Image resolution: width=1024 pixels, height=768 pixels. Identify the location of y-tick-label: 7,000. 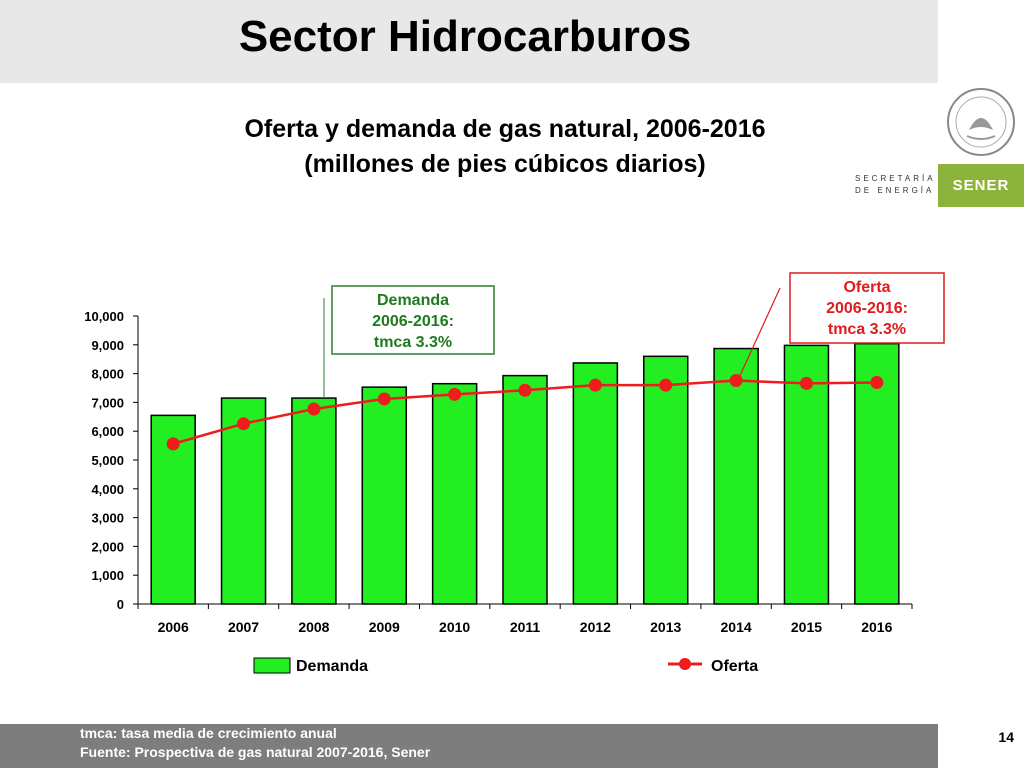
(107, 402).